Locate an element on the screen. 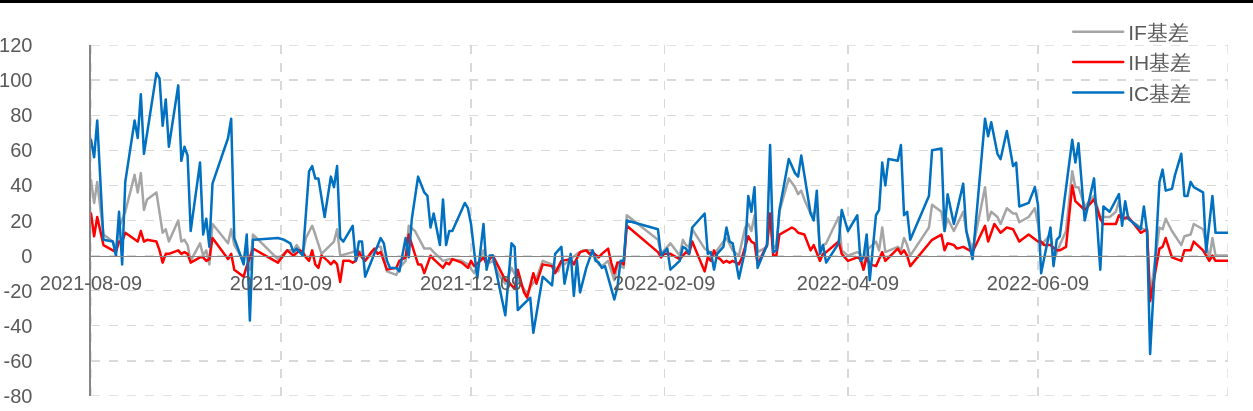 The height and width of the screenshot is (411, 1253). y-tick-label: -80 is located at coordinates (18, 396).